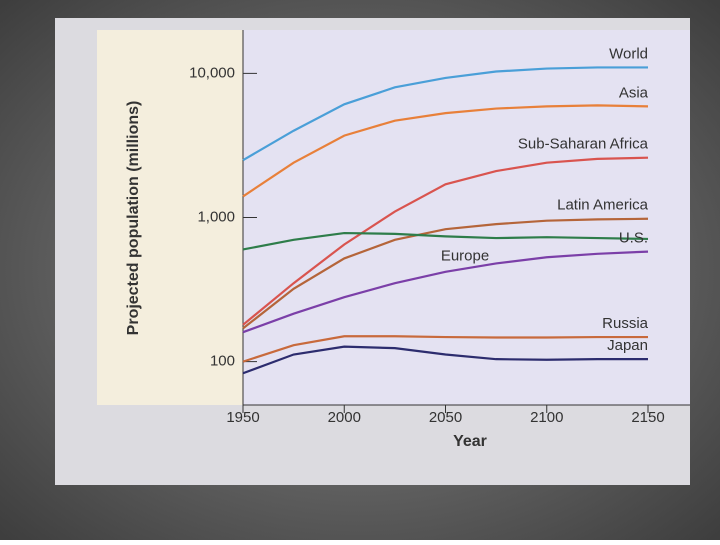 The width and height of the screenshot is (720, 545). Describe the element at coordinates (216, 216) in the screenshot. I see `y-tick-label: 1,000` at that location.